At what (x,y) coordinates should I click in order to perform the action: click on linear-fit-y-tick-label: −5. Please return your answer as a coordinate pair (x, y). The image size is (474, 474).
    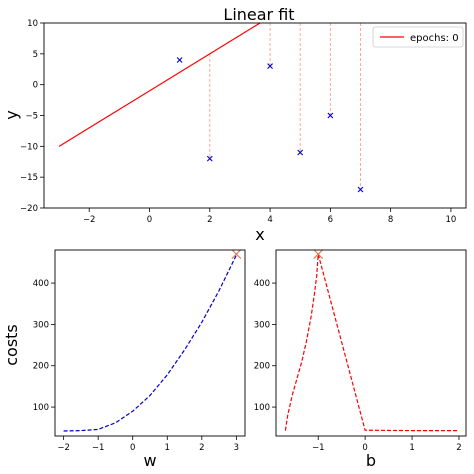
    Looking at the image, I should click on (31, 117).